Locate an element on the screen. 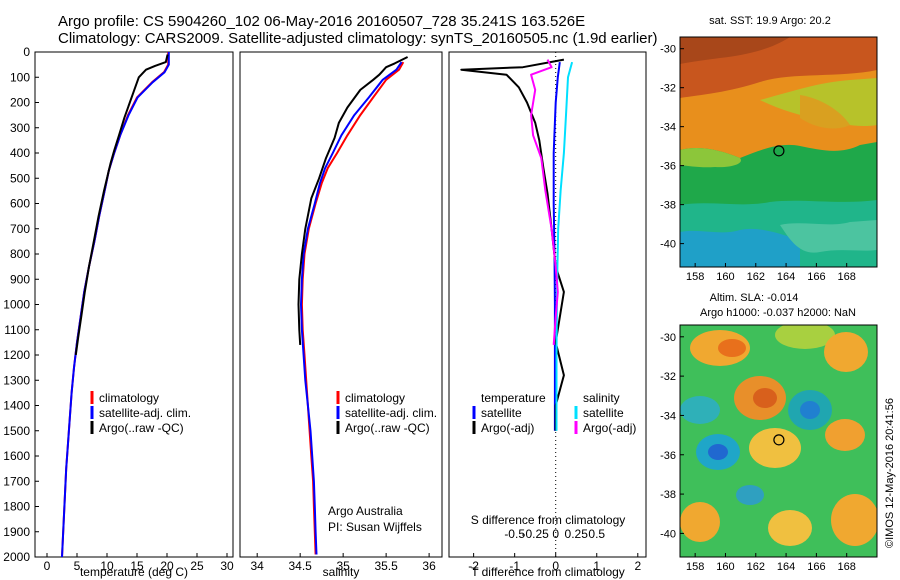 The height and width of the screenshot is (580, 900). difference-legend-label-t-argo: Argo(-adj) is located at coordinates (507, 428).